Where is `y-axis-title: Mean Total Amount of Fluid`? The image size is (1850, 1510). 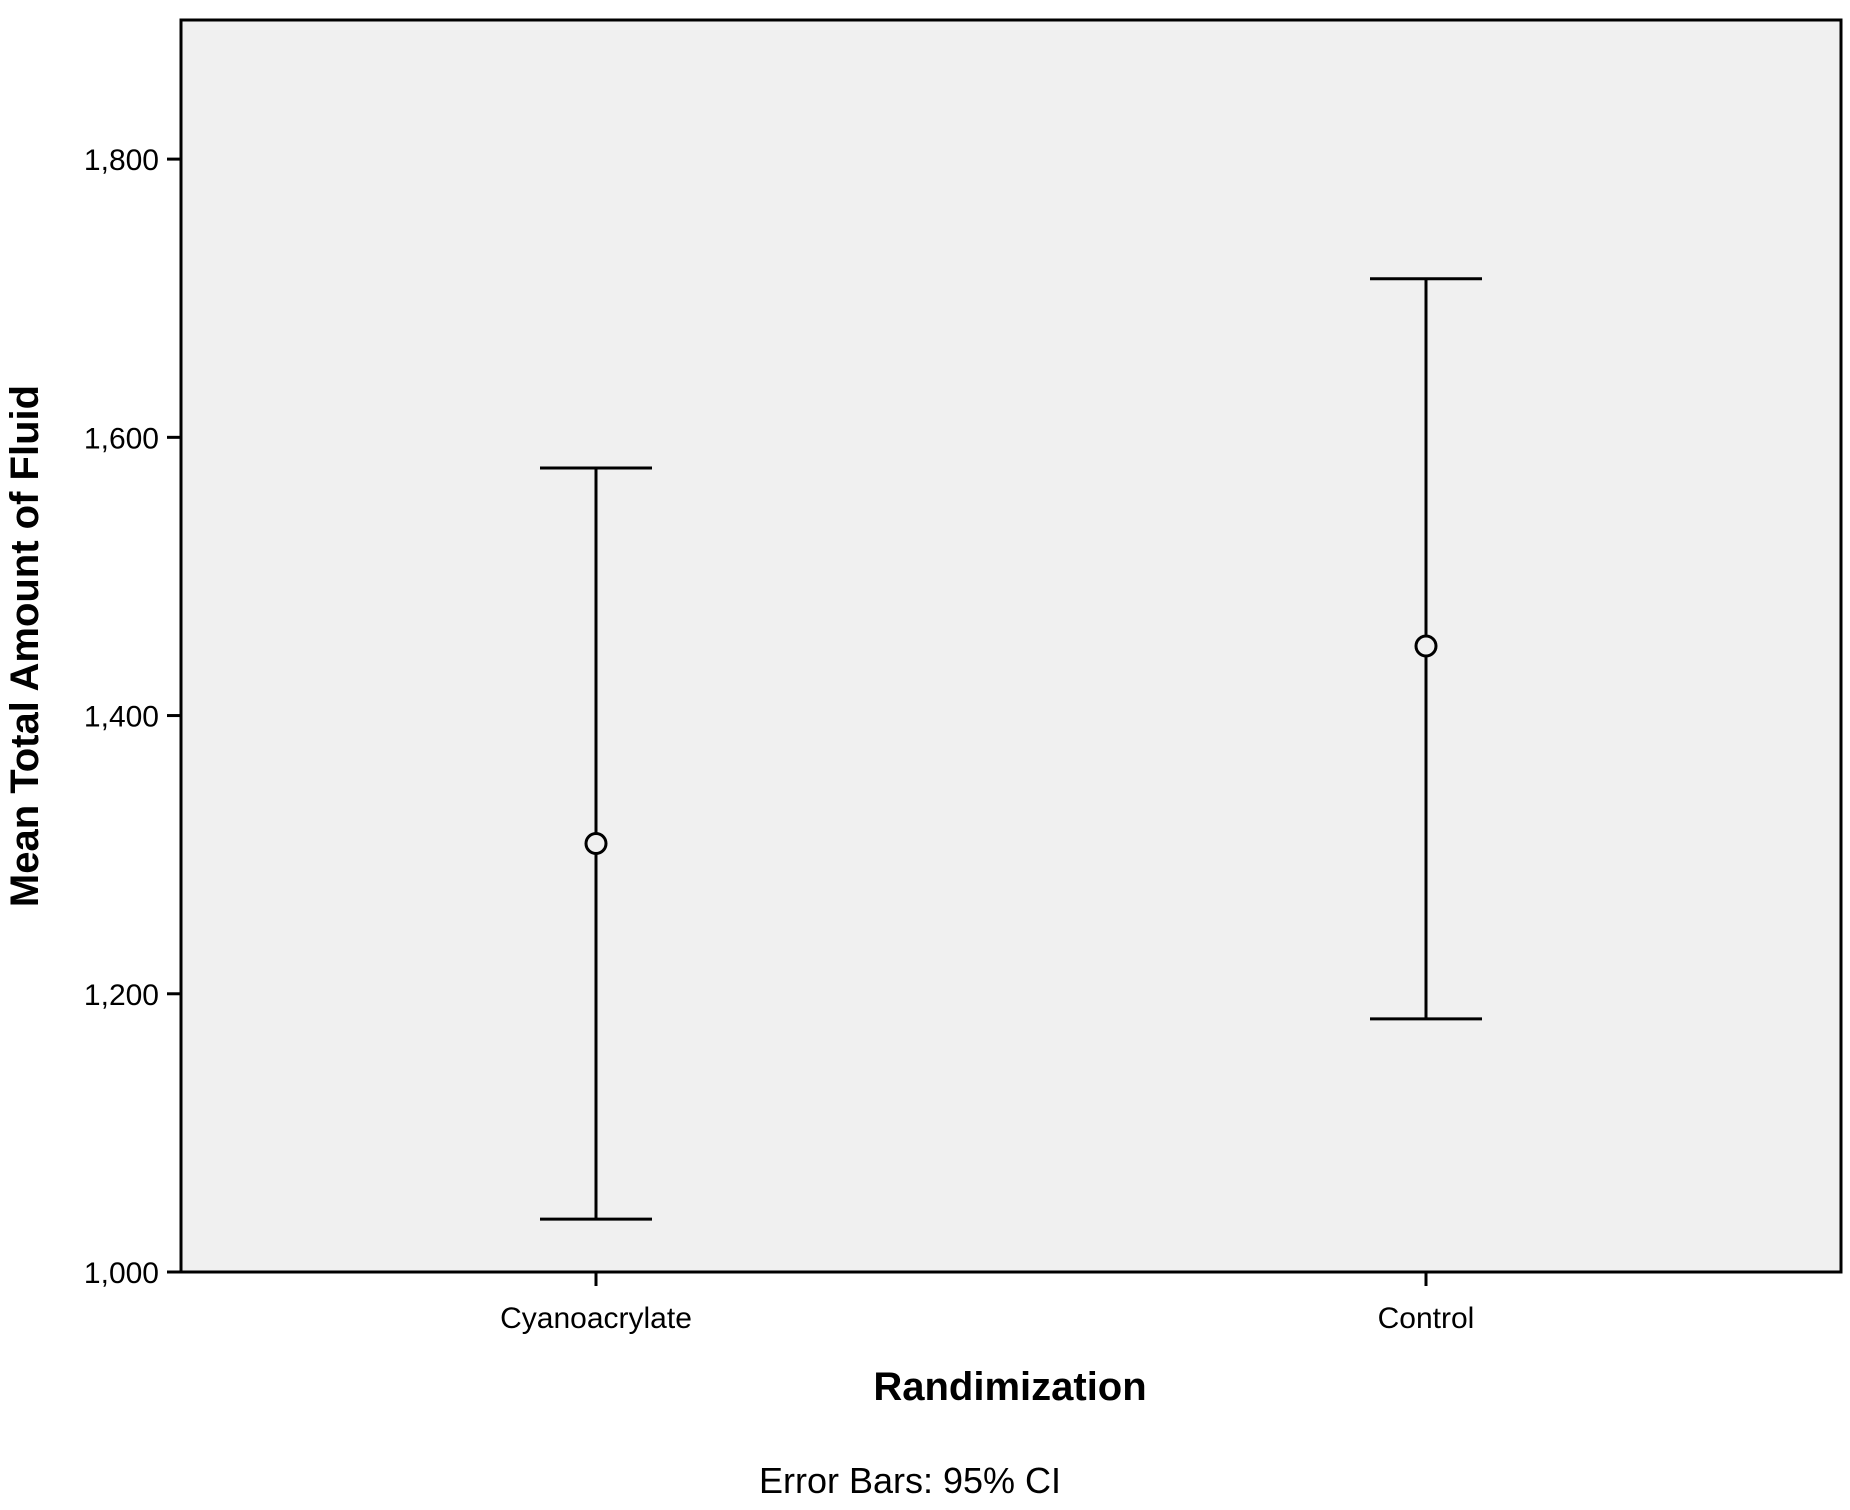 y-axis-title: Mean Total Amount of Fluid is located at coordinates (25, 646).